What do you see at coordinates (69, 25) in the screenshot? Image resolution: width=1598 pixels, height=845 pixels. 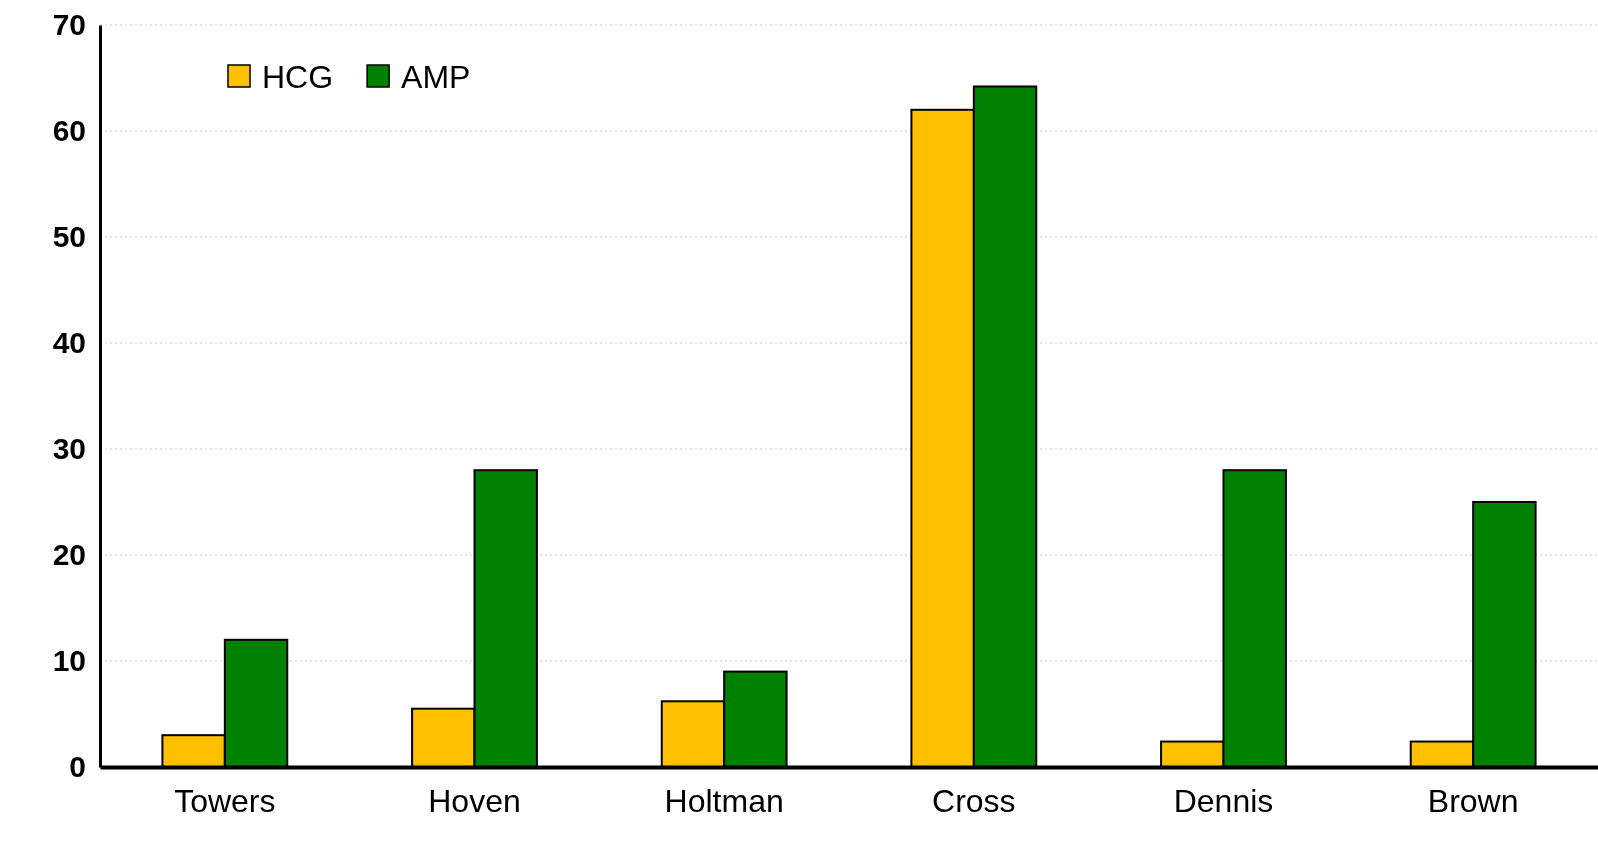 I see `y-tick-label: 70` at bounding box center [69, 25].